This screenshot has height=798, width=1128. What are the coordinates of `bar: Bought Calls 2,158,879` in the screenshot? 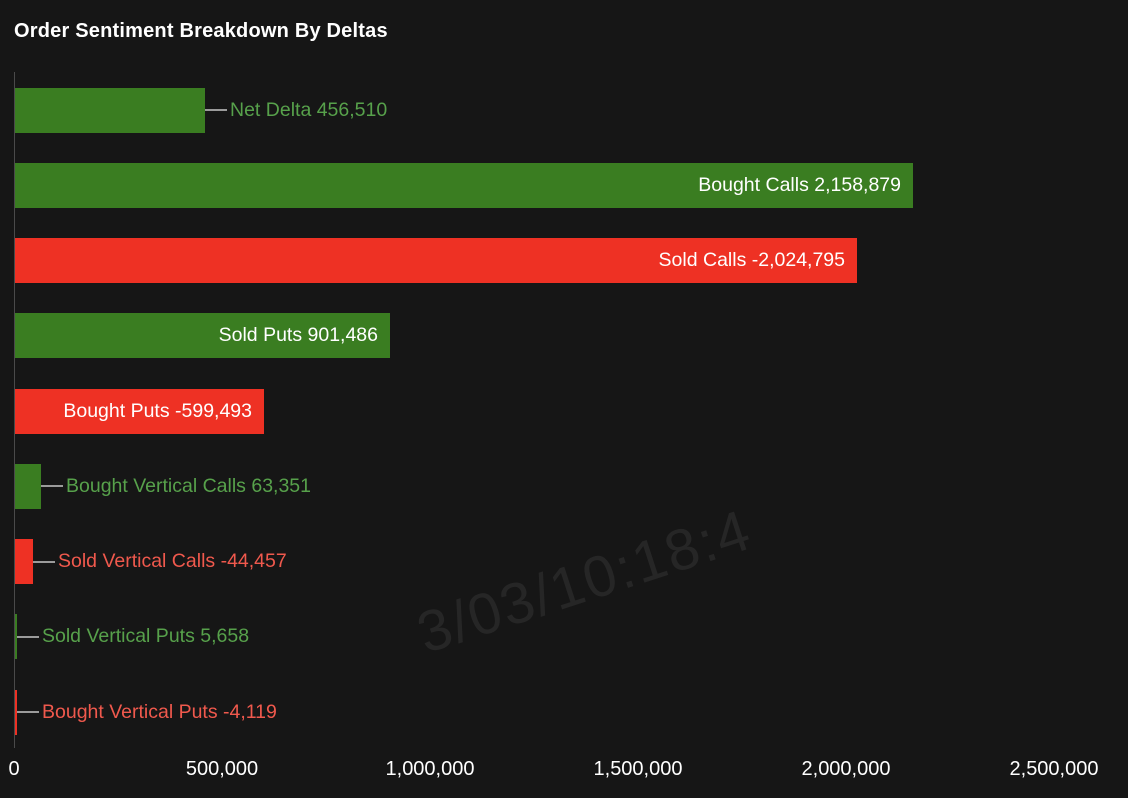 It's located at (464, 185).